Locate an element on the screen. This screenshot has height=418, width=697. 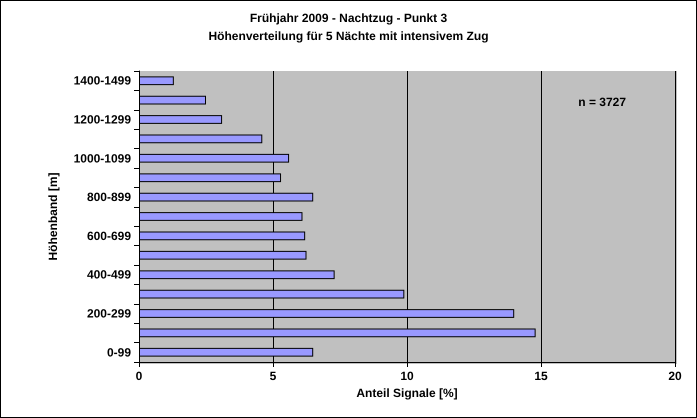
y-tick-label: 1400-1499 is located at coordinates (103, 81).